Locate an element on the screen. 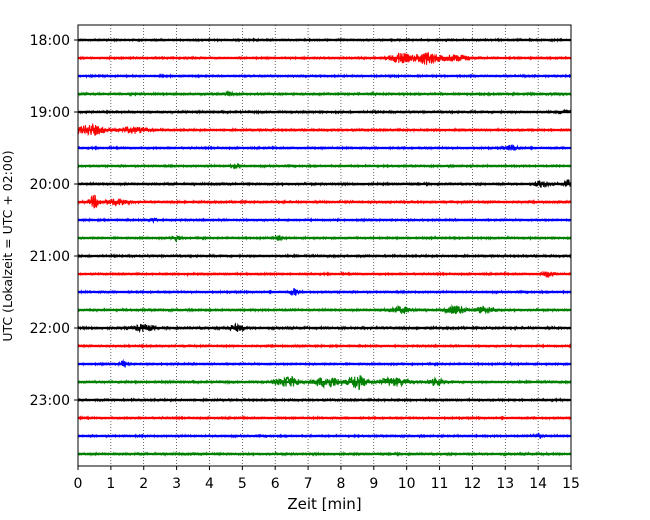  x-tick-label: 11 is located at coordinates (440, 484).